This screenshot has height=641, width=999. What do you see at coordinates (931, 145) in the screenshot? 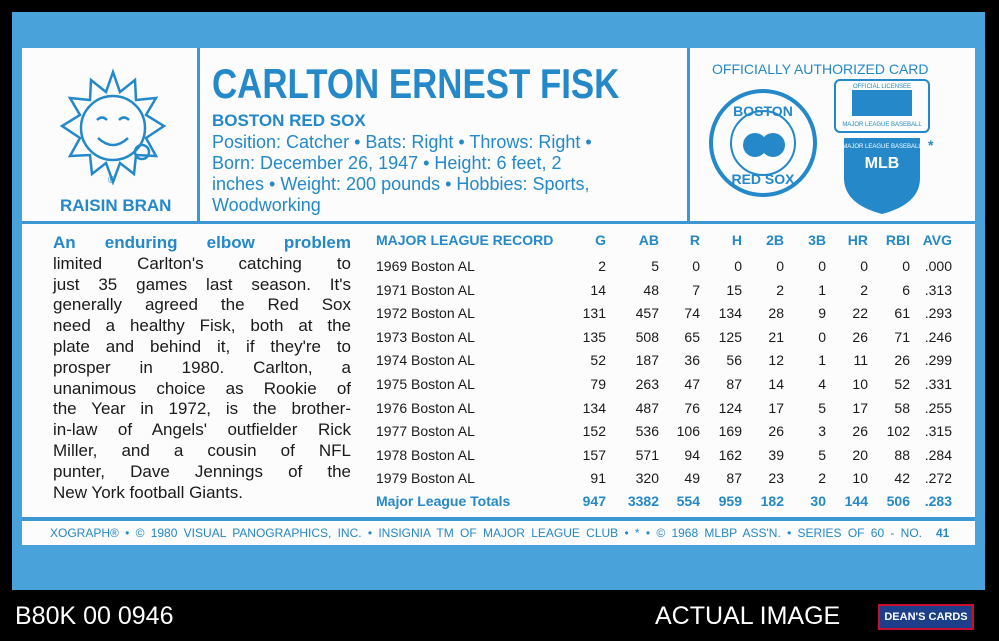
I see `asterisk: *` at bounding box center [931, 145].